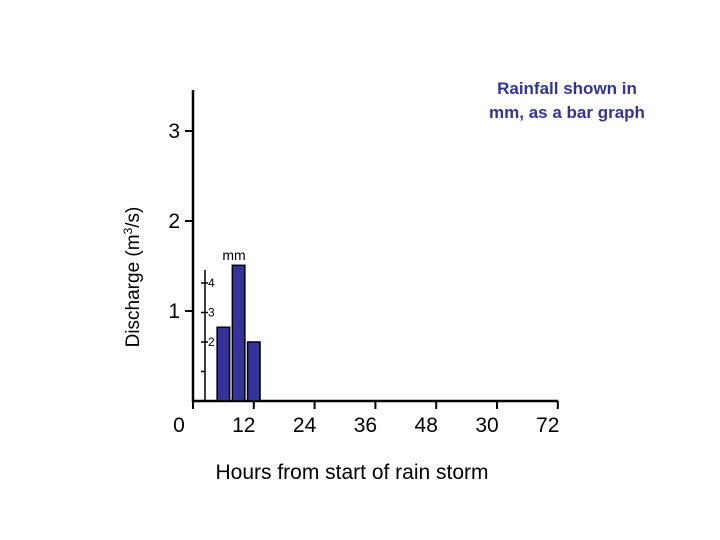 This screenshot has height=540, width=720. What do you see at coordinates (365, 425) in the screenshot?
I see `x-tick-label: 36` at bounding box center [365, 425].